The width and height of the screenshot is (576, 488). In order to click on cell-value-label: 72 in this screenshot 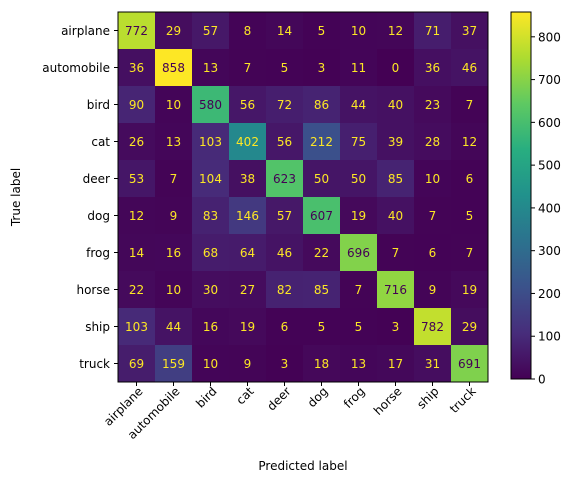, I will do `click(284, 105)`.